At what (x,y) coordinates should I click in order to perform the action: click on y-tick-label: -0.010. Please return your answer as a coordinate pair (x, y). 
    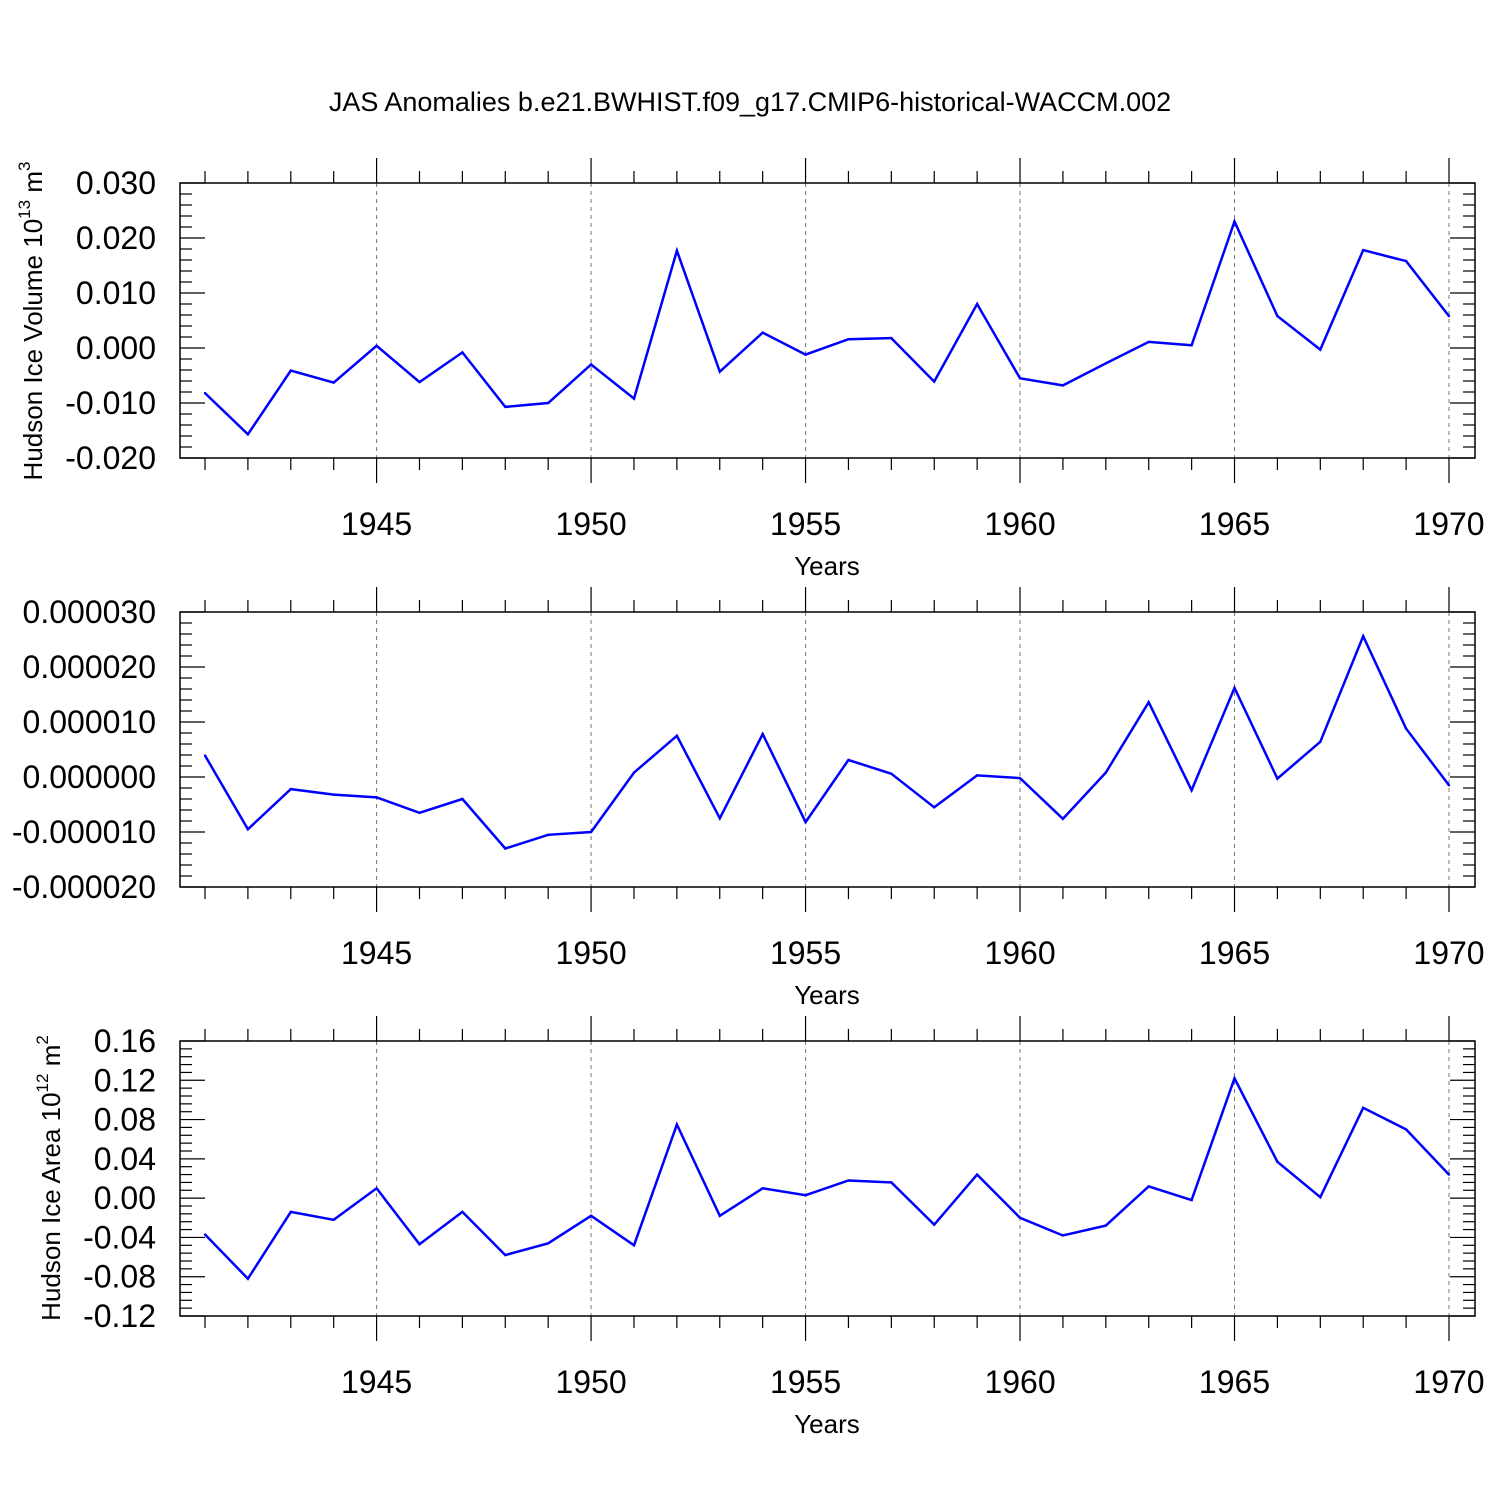
    Looking at the image, I should click on (110, 403).